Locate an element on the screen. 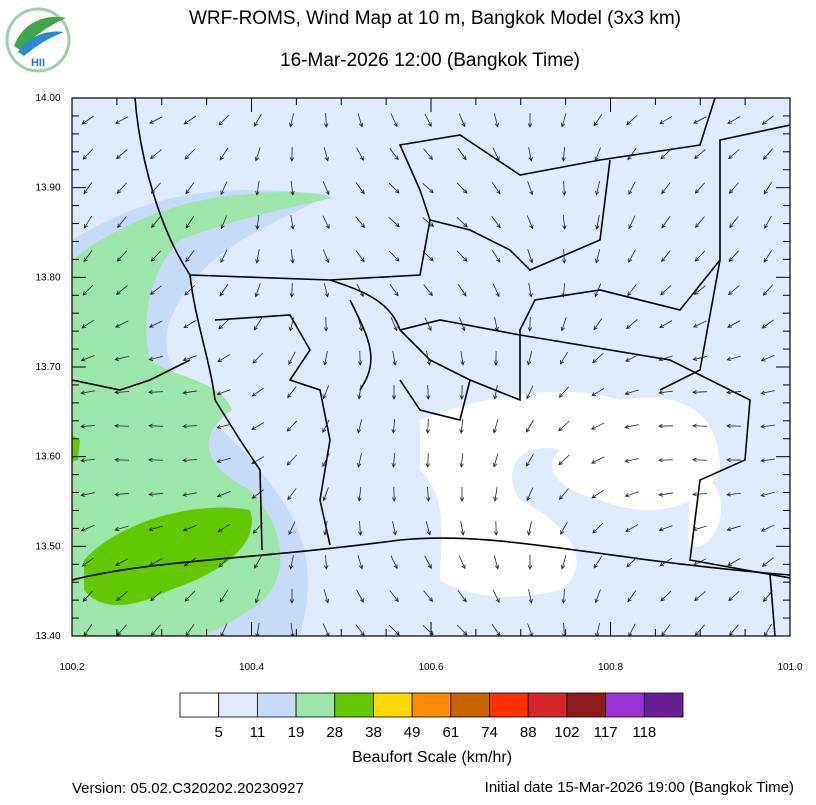 The width and height of the screenshot is (816, 805). legend-label: 49 is located at coordinates (412, 732).